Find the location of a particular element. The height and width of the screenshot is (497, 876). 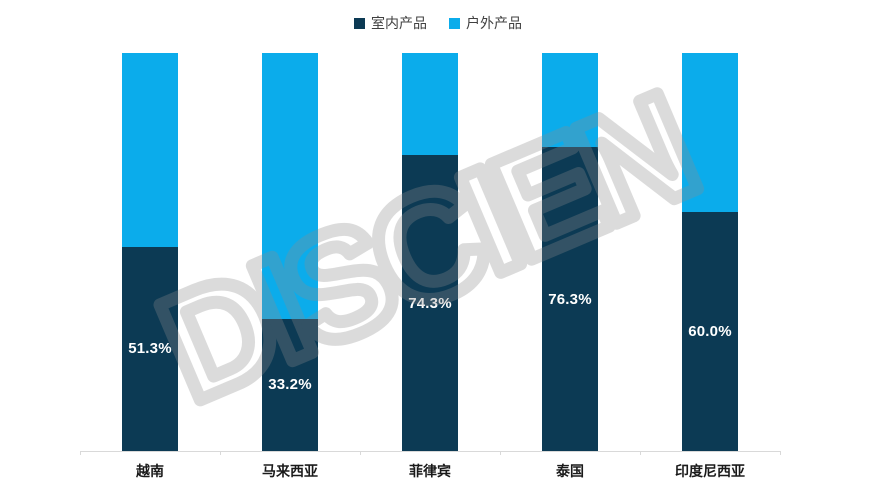

category-label: 马来西亚 is located at coordinates (290, 471).